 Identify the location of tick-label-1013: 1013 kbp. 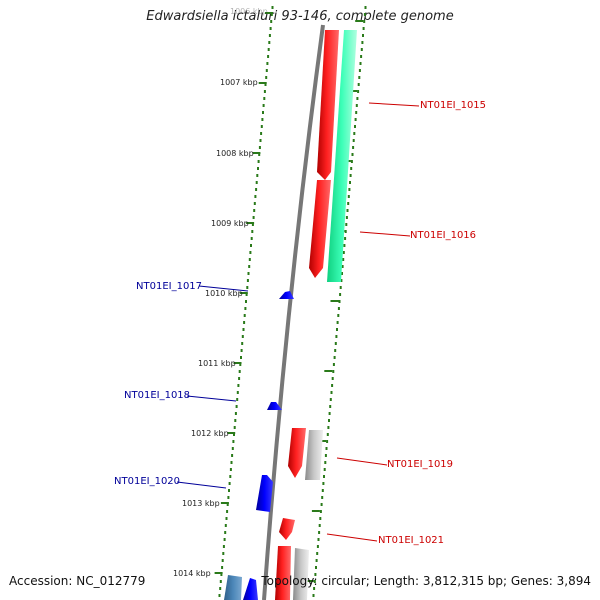
(201, 503).